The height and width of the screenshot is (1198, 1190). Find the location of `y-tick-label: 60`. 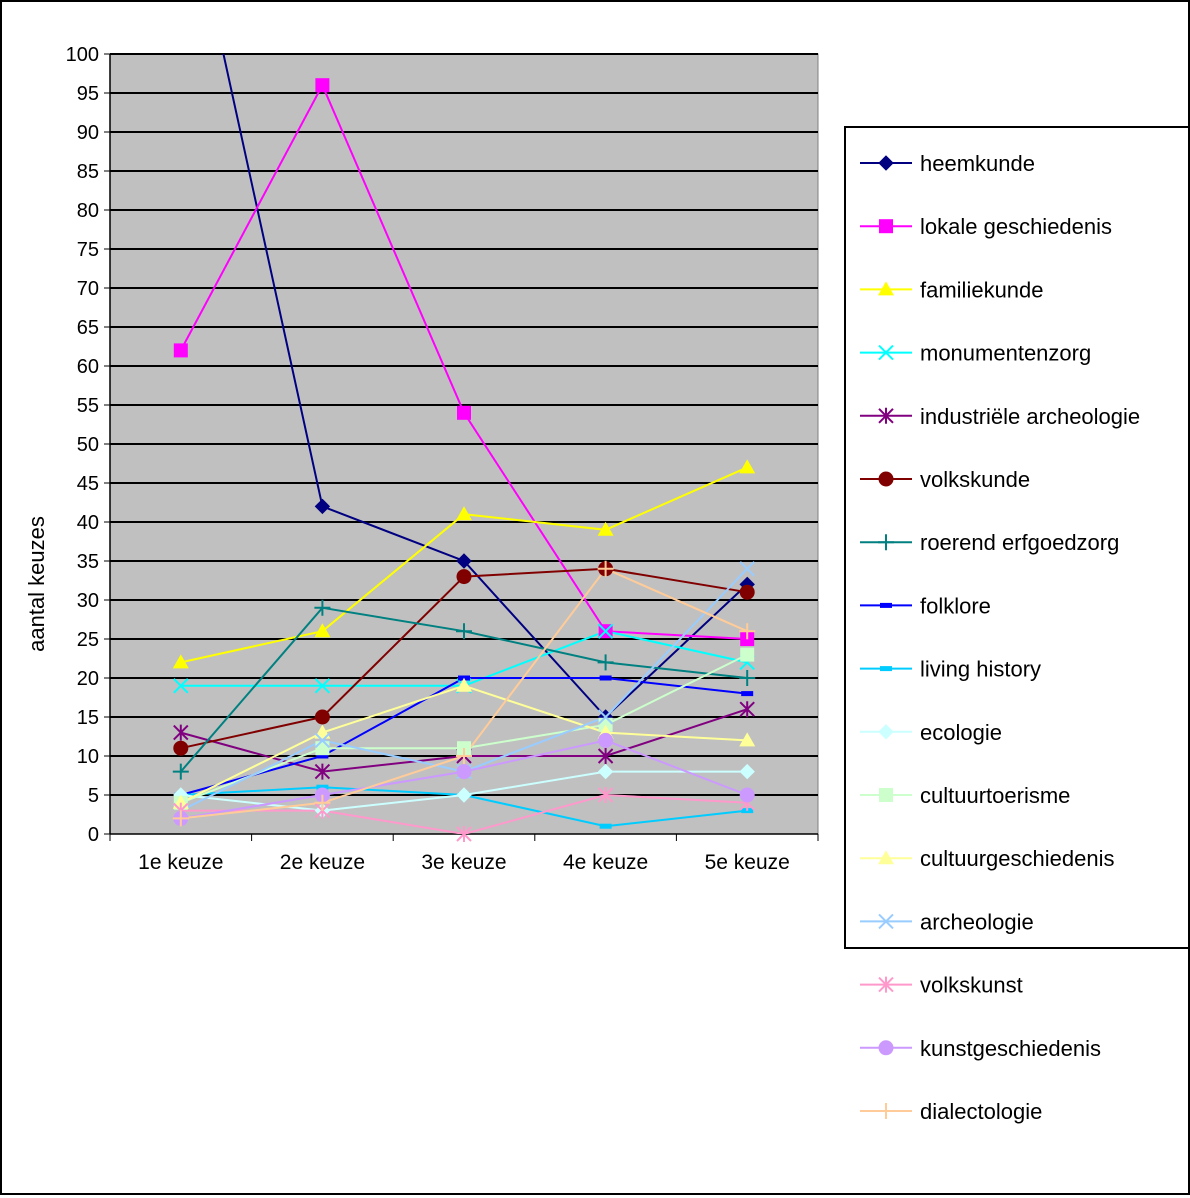

y-tick-label: 60 is located at coordinates (88, 367).